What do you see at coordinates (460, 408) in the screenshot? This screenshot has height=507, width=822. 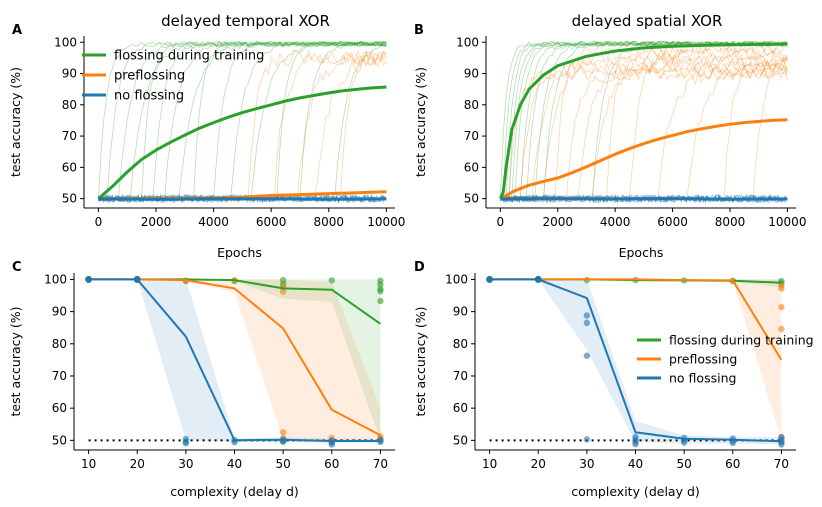 I see `y-tick-label: 60` at bounding box center [460, 408].